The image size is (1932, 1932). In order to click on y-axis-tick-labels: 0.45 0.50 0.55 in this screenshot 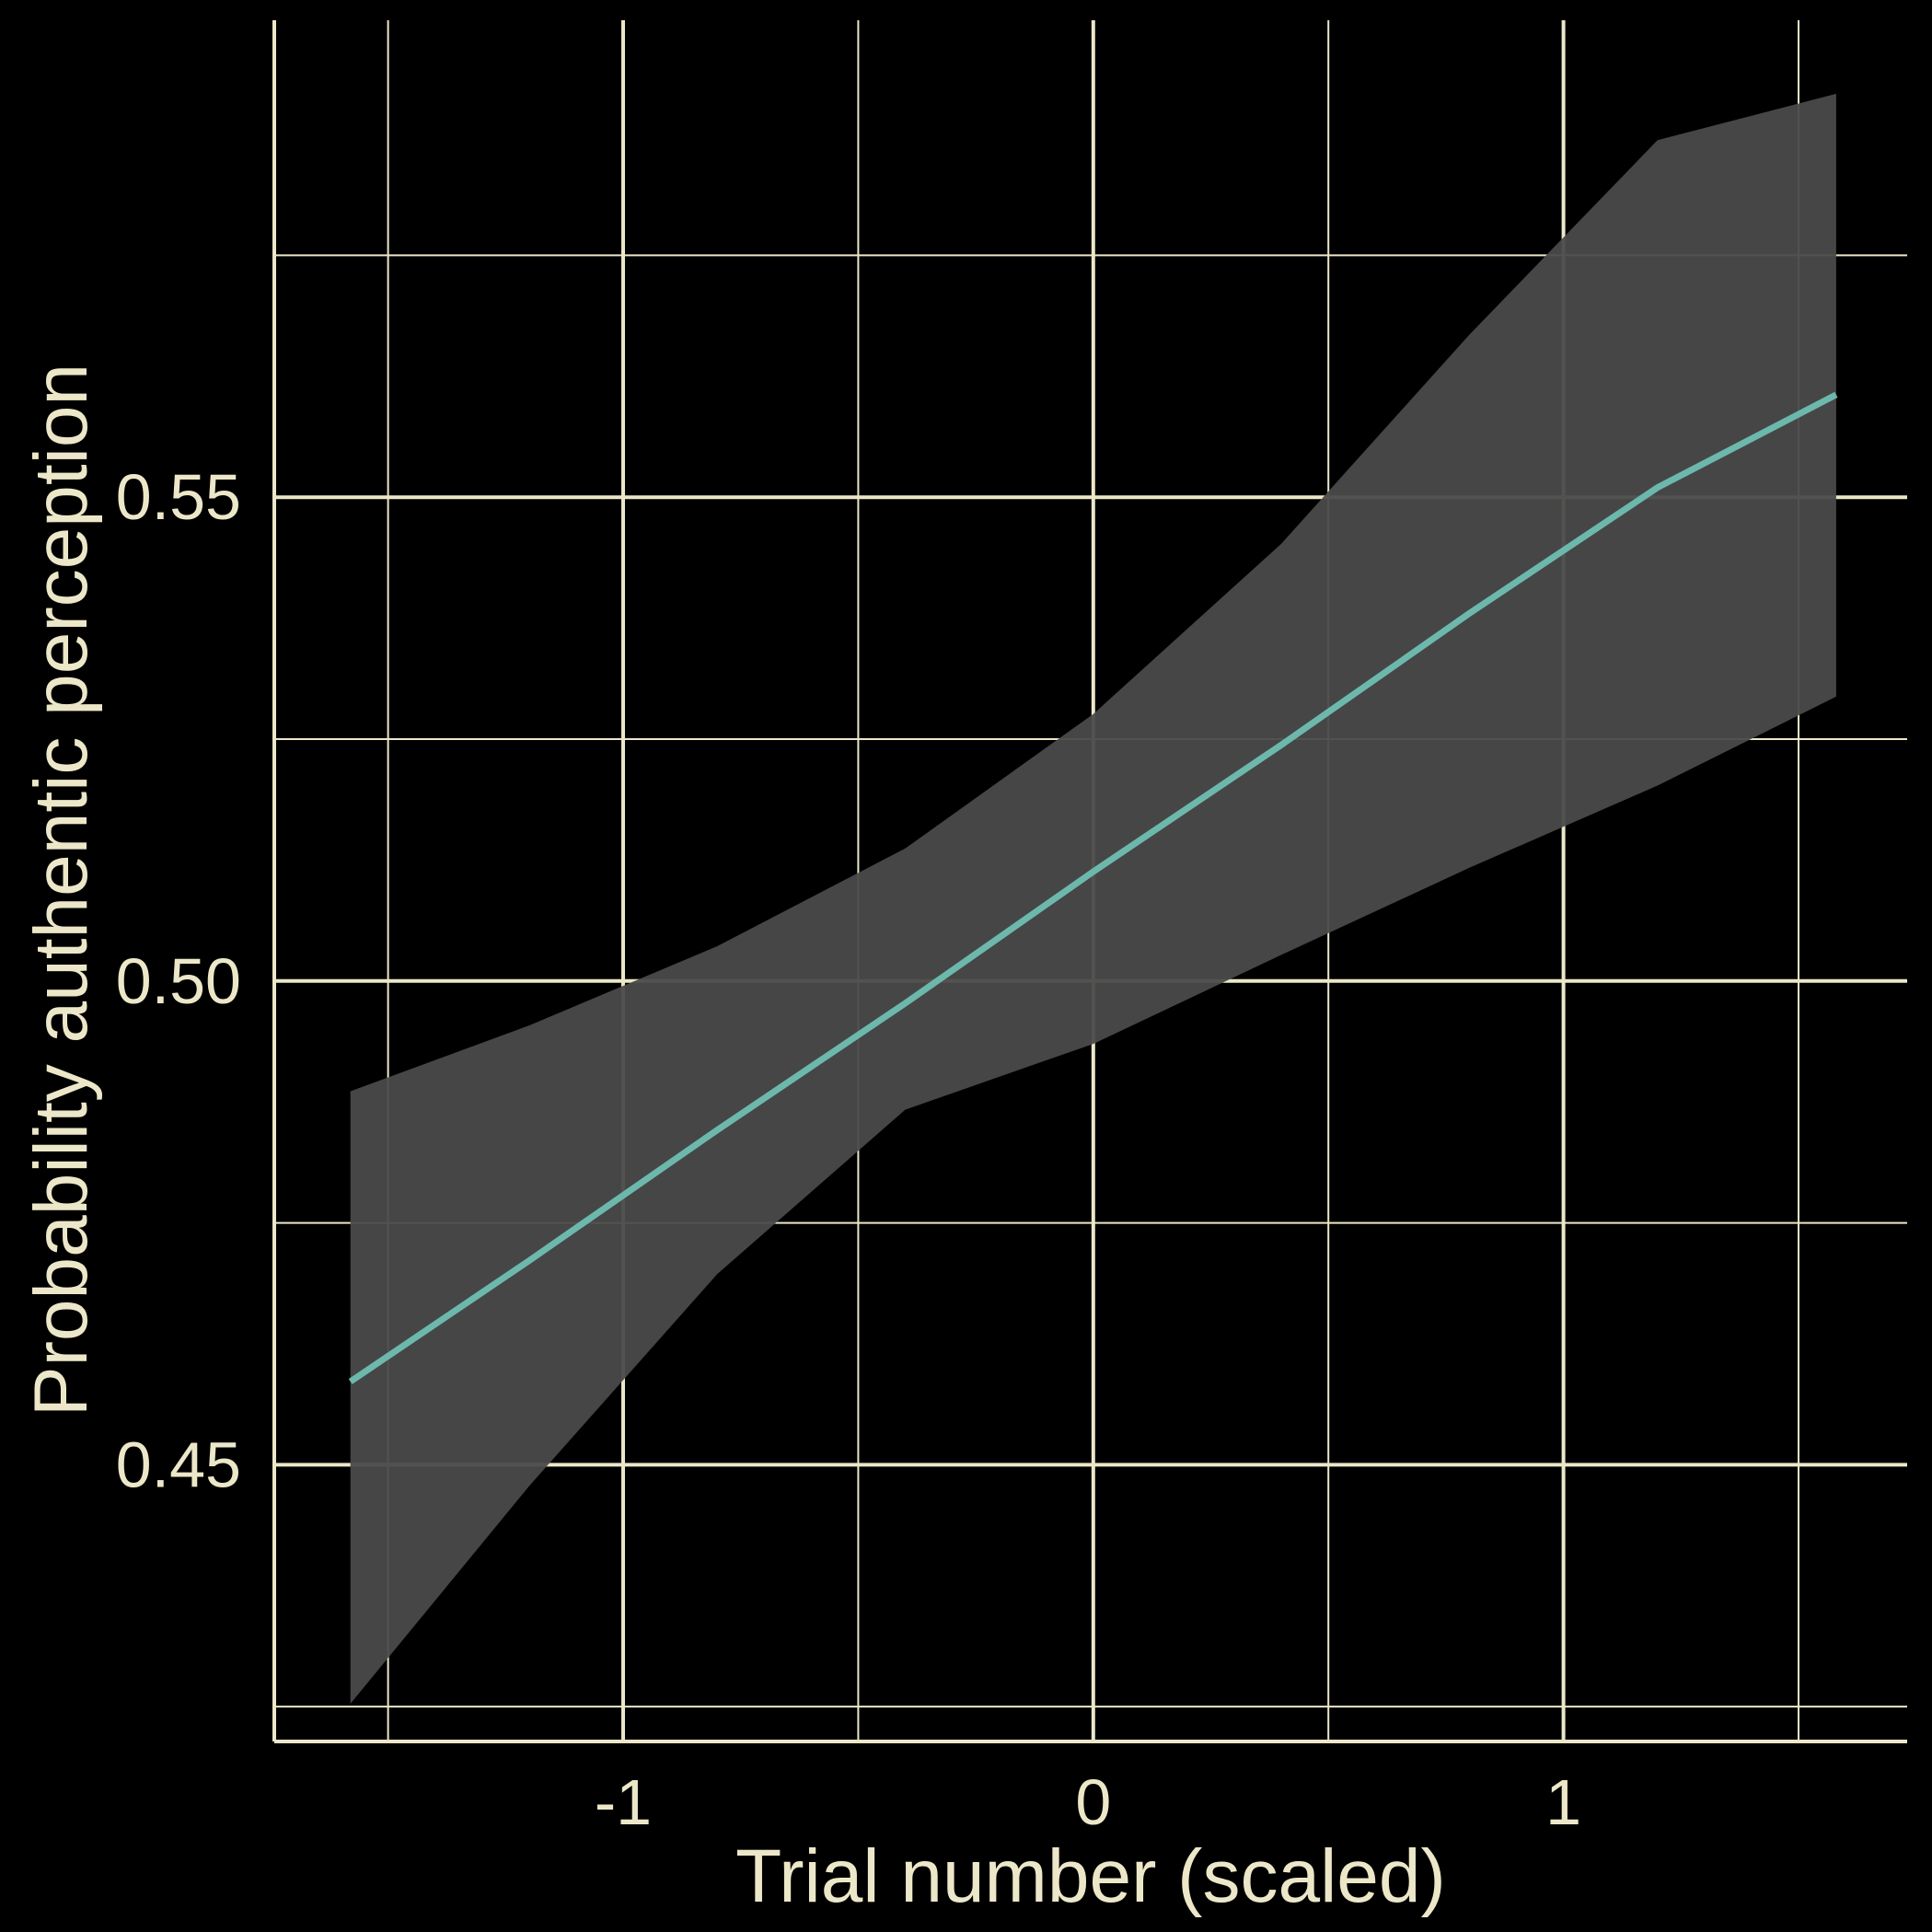, I will do `click(179, 981)`.